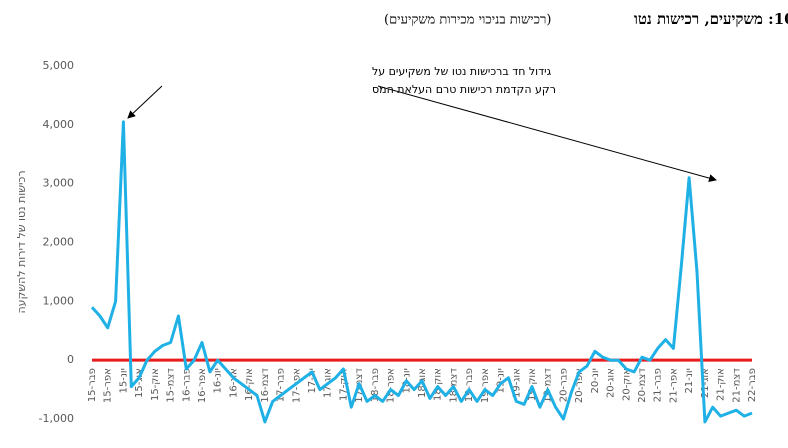  I want to click on x-tick-label: דצמ-19, so click(548, 385).